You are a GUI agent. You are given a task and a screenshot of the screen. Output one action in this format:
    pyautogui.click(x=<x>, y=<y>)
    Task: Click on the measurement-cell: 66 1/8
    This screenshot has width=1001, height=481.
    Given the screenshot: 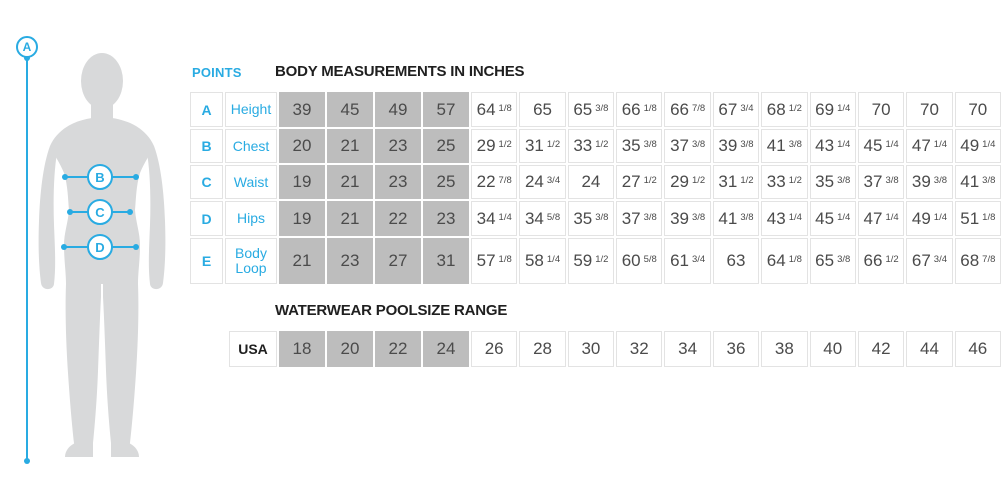 What is the action you would take?
    pyautogui.click(x=639, y=109)
    